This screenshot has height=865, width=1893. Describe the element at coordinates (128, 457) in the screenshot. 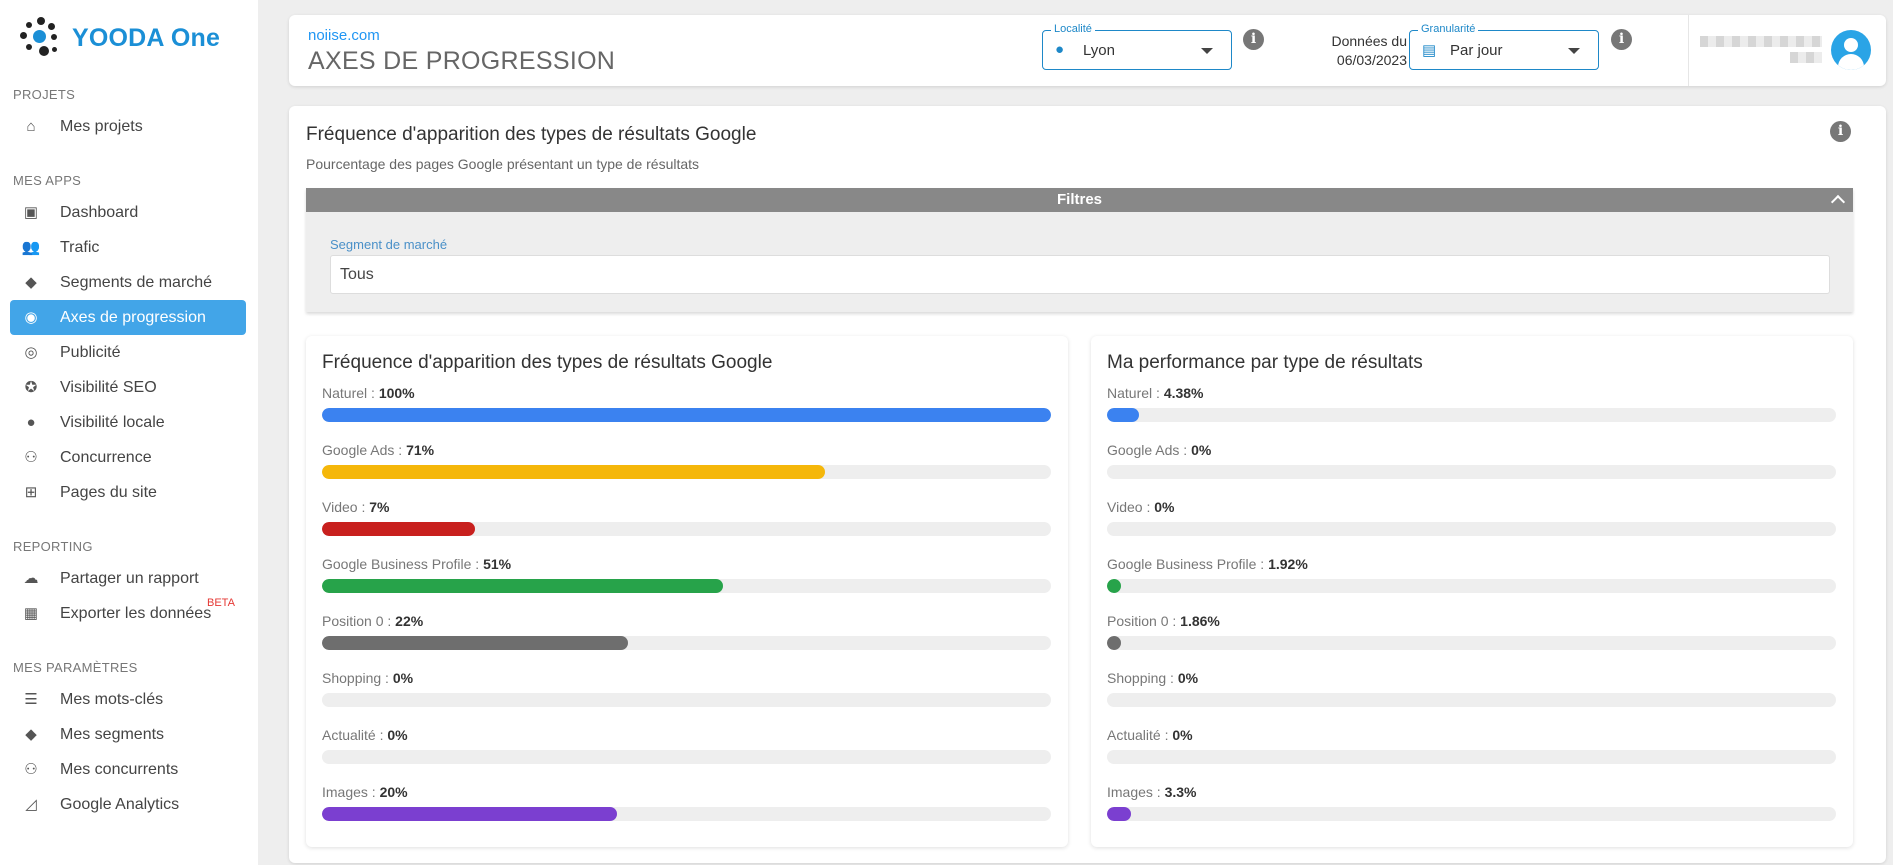

I see `sidebar-item-concurrence: ⚇ Concurrence` at that location.